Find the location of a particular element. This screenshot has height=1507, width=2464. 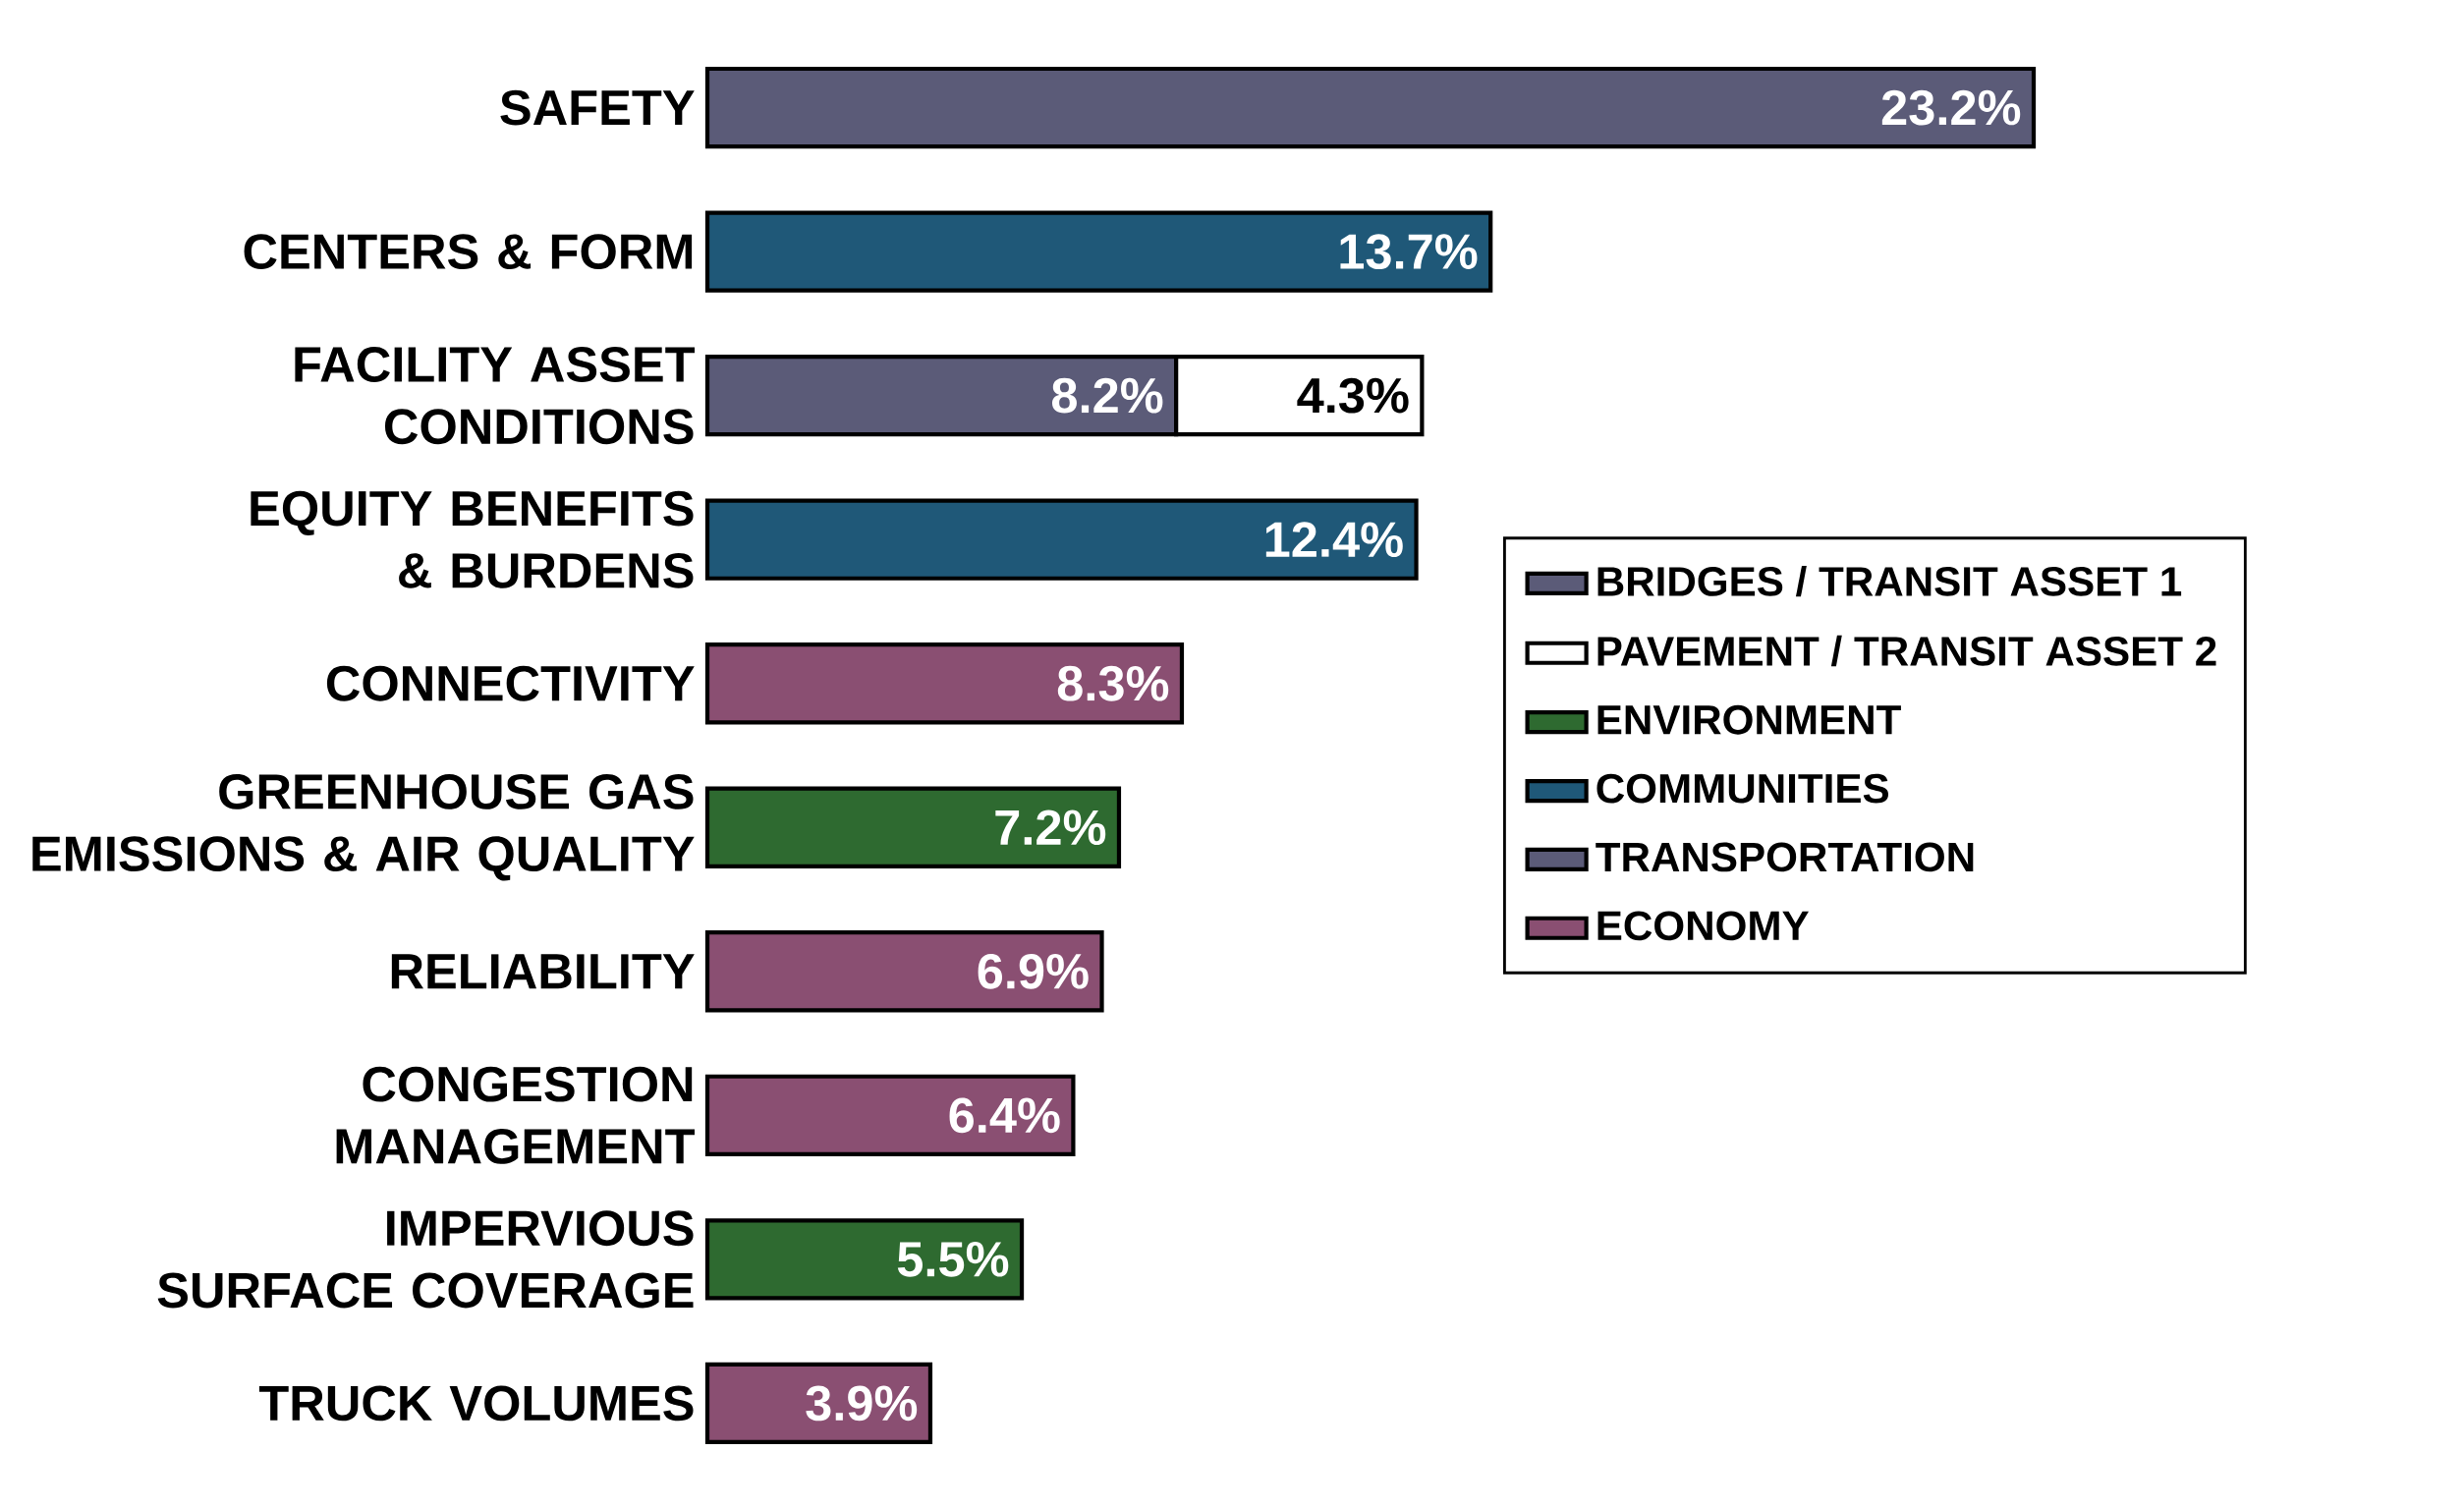

data-label: 6.9% is located at coordinates (1033, 971).